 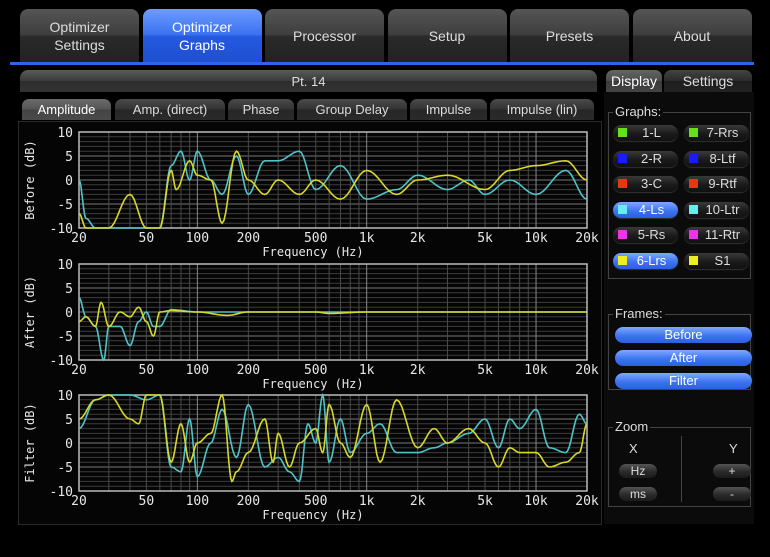 I want to click on tab-label: Optimizer Graphs, so click(x=202, y=35).